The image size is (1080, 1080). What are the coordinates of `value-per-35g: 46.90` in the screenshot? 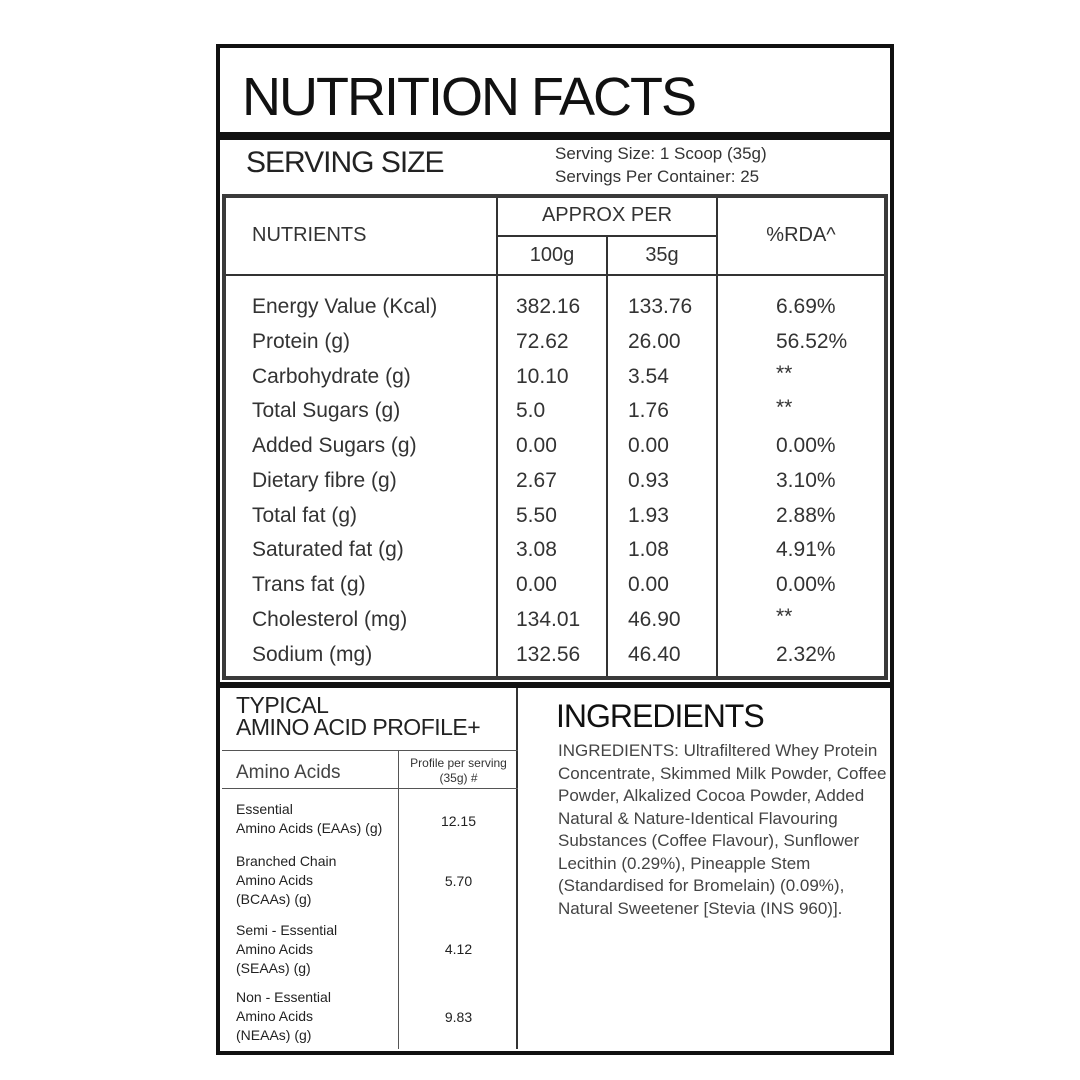 It's located at (654, 619).